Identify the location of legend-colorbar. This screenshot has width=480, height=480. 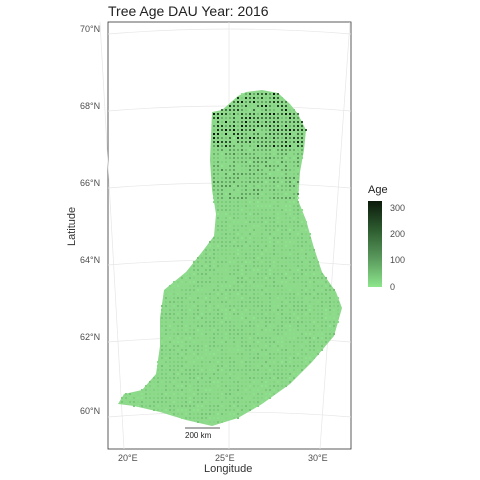
(375, 244).